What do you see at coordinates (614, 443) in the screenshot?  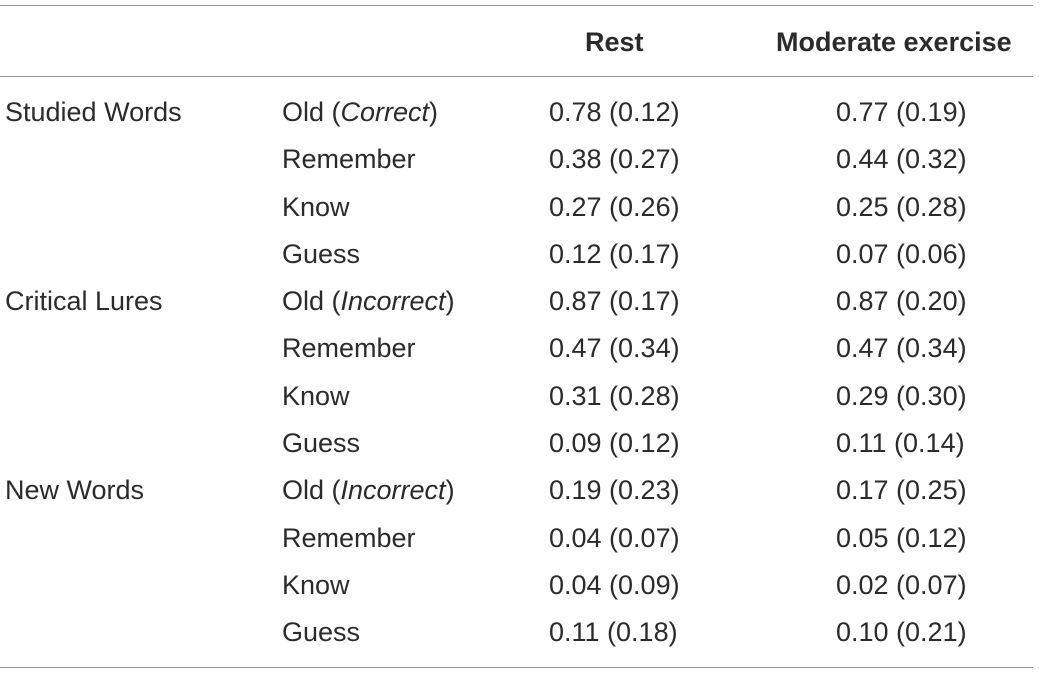 I see `rest-value-cell: 0.09 (0.12)` at bounding box center [614, 443].